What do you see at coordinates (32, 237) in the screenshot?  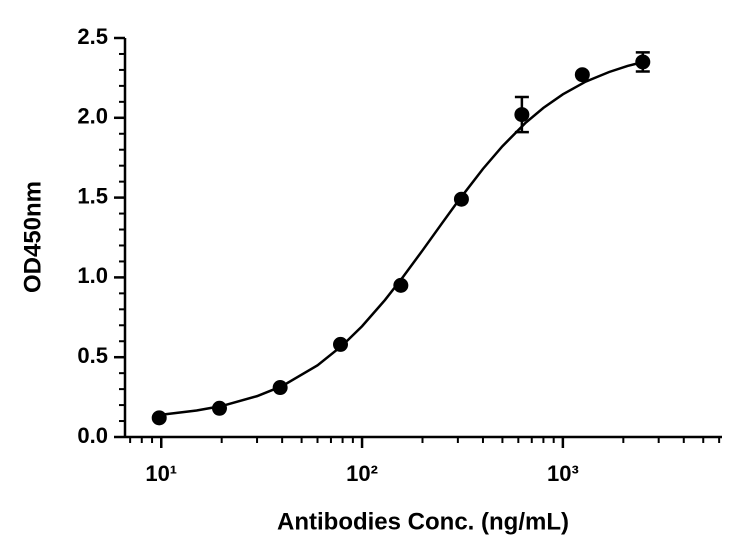 I see `y-axis-title: OD450nm` at bounding box center [32, 237].